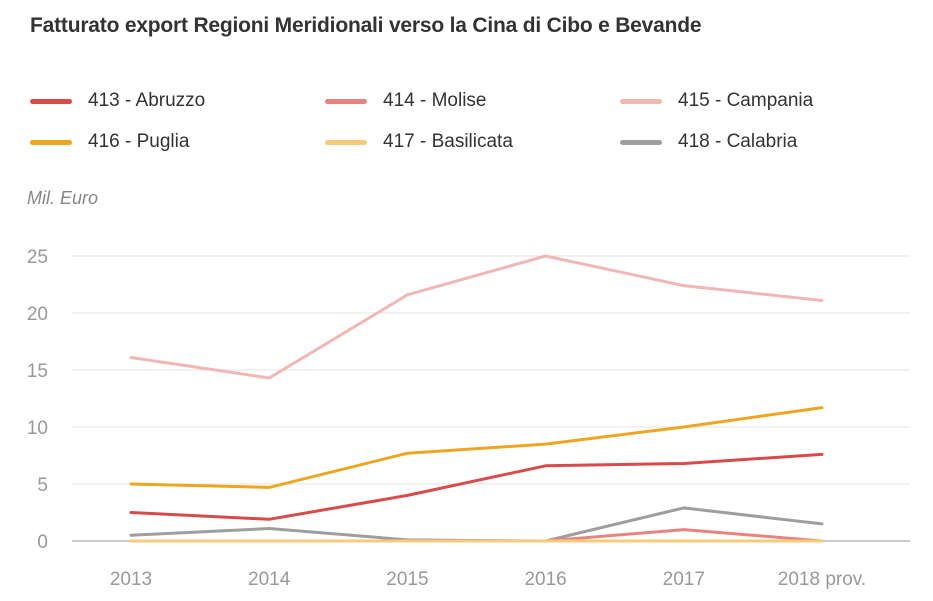 The image size is (933, 601). Describe the element at coordinates (51, 101) in the screenshot. I see `legend-swatch-abruzzo` at that location.